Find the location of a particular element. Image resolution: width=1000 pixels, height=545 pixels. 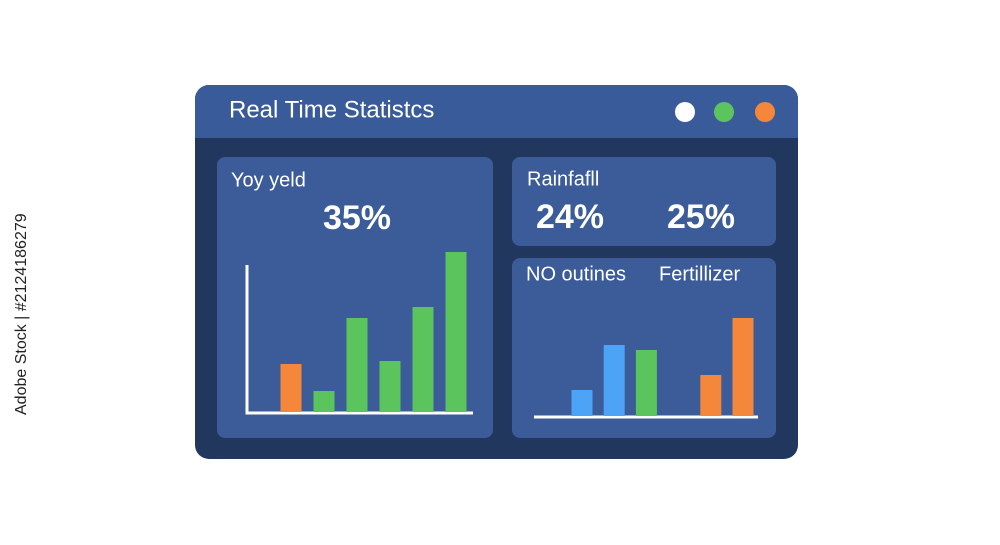

window-title: Real Time Statistcs is located at coordinates (331, 109).